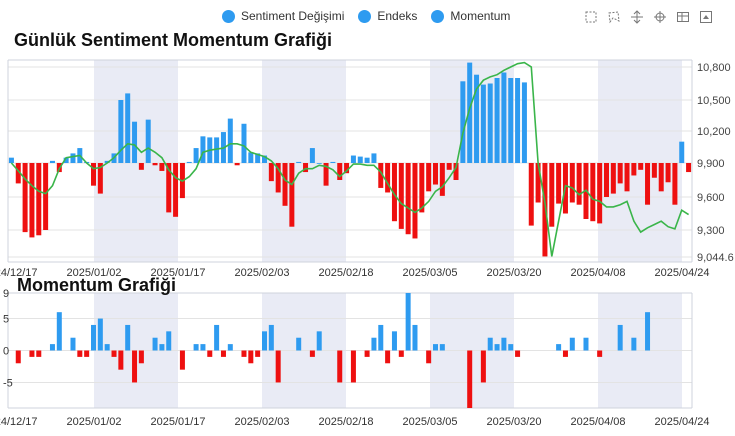 Image resolution: width=735 pixels, height=436 pixels. Describe the element at coordinates (177, 422) in the screenshot. I see `momentum-x-tick-label: 2025/01/17` at that location.